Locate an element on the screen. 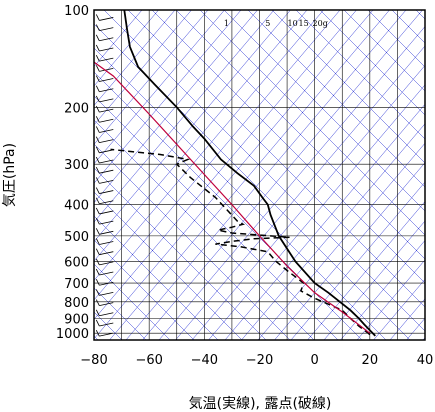  mixing-ratio-label: 10 is located at coordinates (293, 23).